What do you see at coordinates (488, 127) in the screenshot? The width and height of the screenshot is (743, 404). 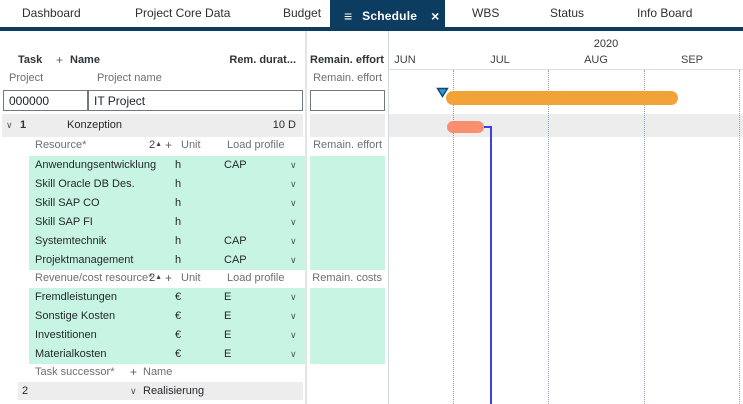 I see `dependency-link-horizontal` at bounding box center [488, 127].